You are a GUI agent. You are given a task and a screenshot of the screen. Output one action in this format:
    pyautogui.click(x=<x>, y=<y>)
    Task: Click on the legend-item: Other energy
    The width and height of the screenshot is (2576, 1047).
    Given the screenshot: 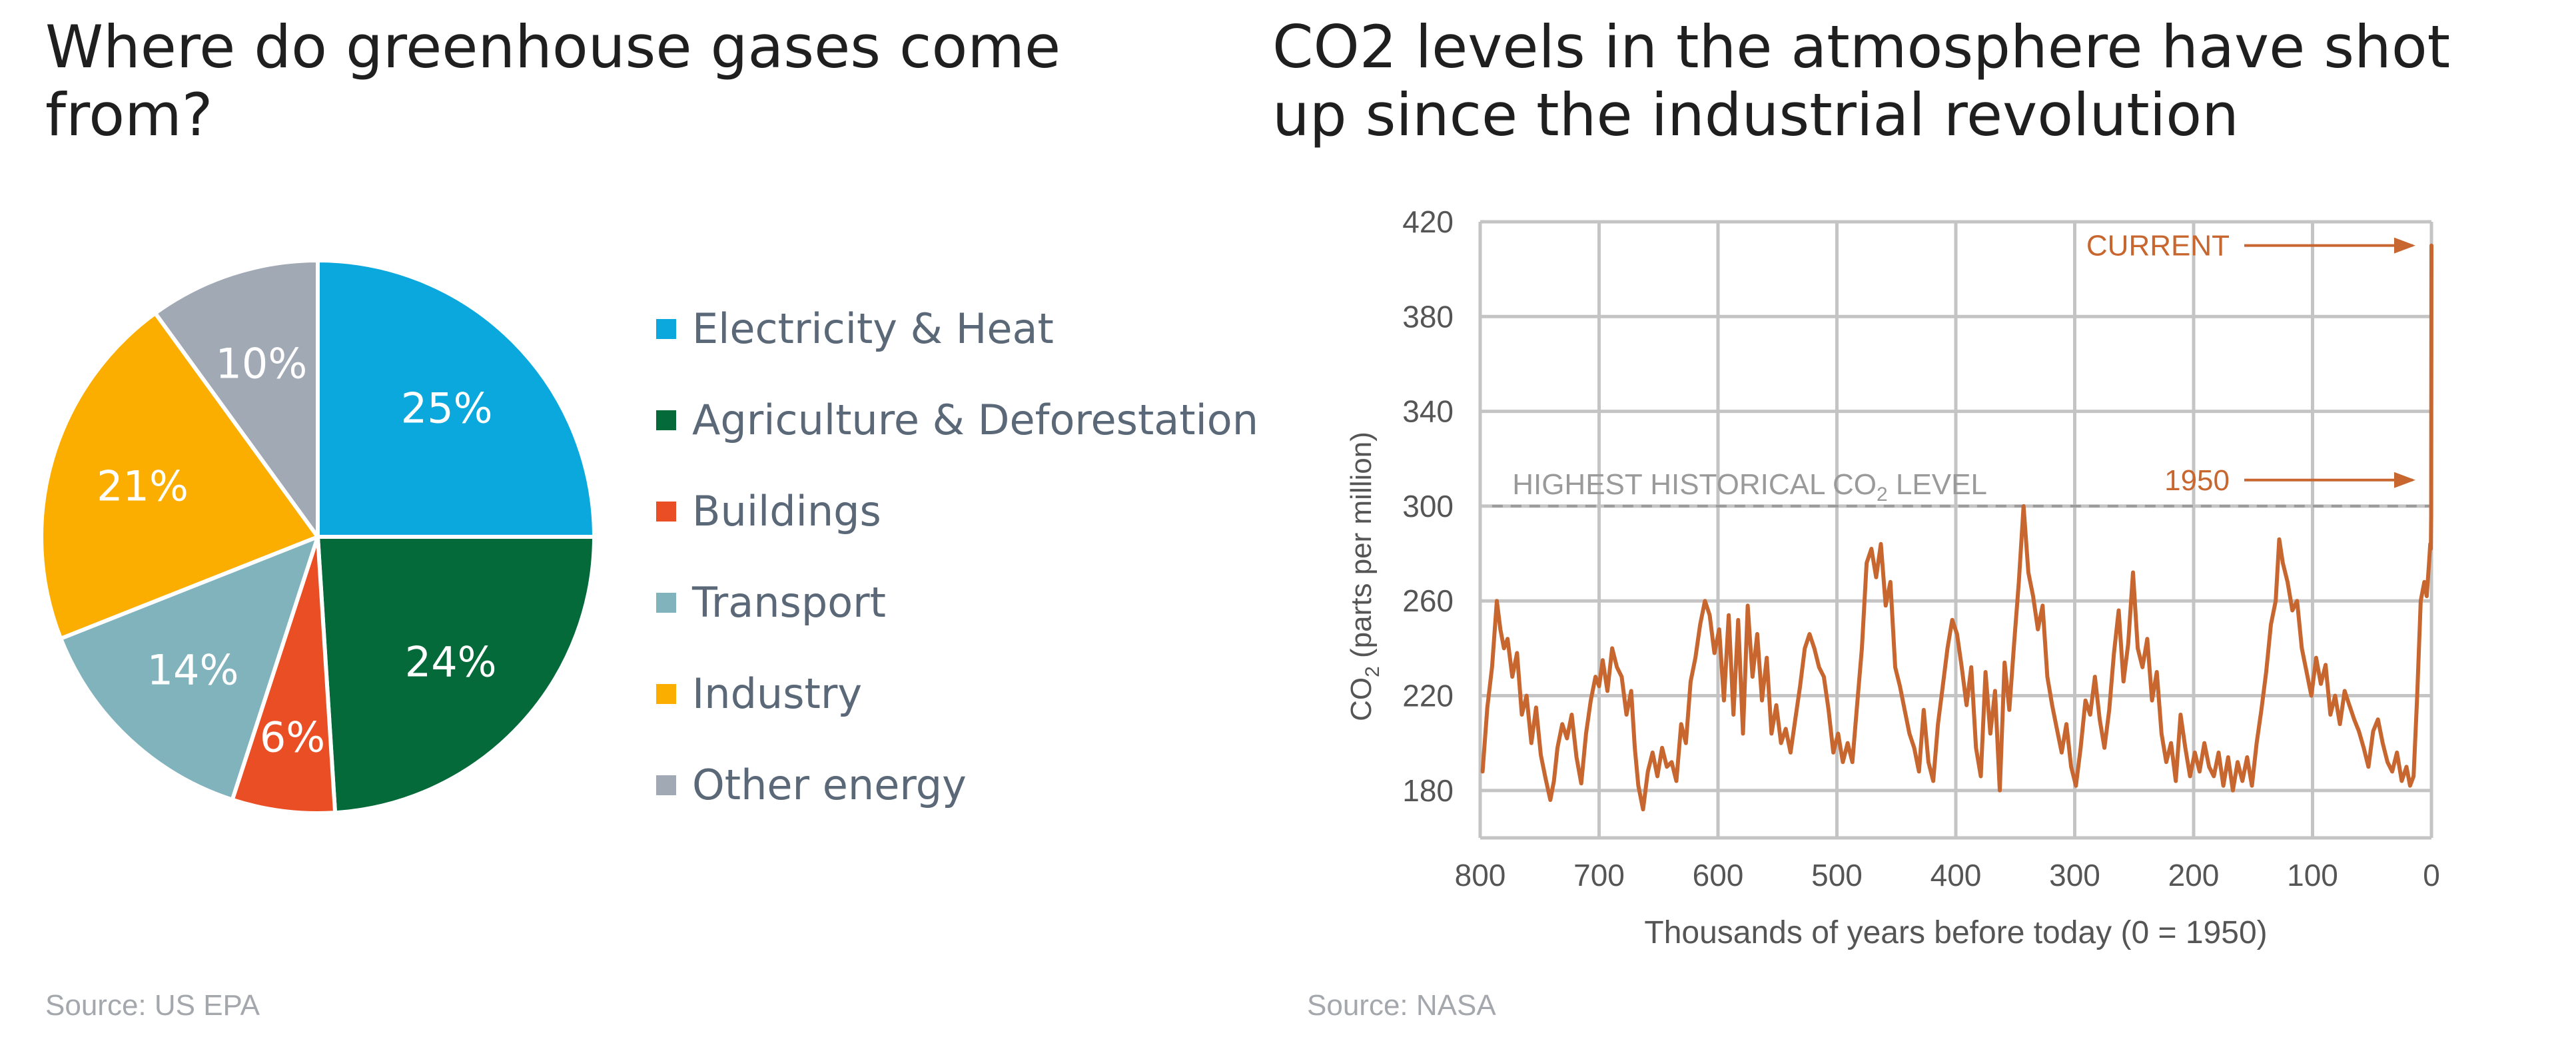 What is the action you would take?
    pyautogui.click(x=957, y=785)
    